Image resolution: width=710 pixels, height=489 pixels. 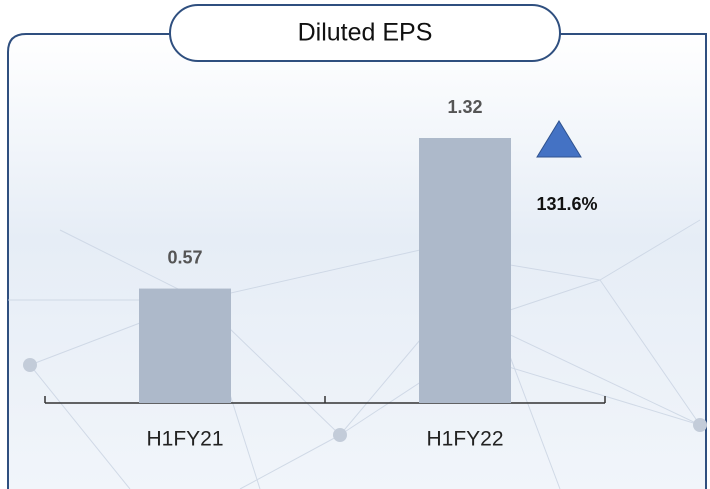 I want to click on title-pill, so click(x=365, y=33).